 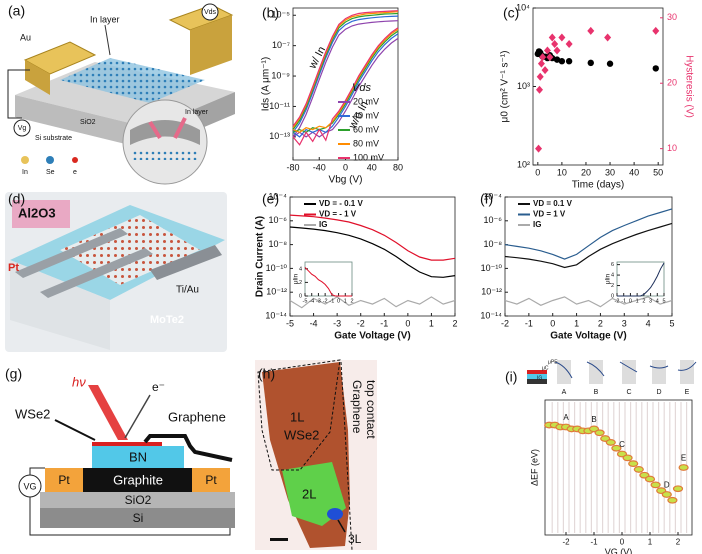 I want to click on y-tick-label: 6, so click(x=612, y=265).